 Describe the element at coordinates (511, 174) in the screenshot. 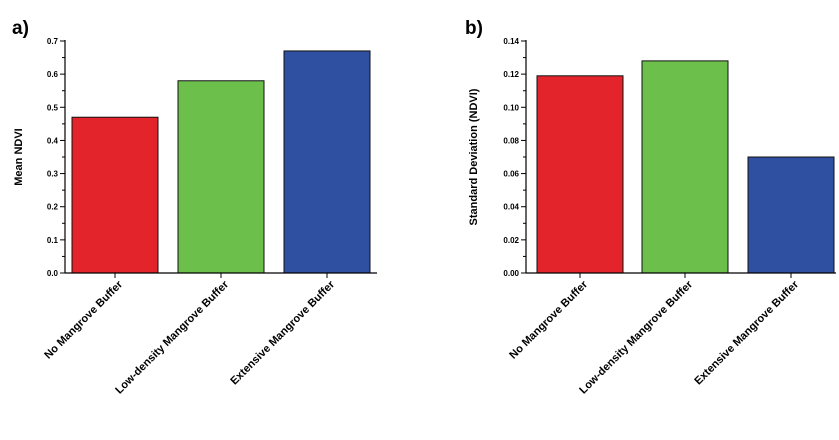

I see `panel-b-ytick-label: 0.06` at that location.